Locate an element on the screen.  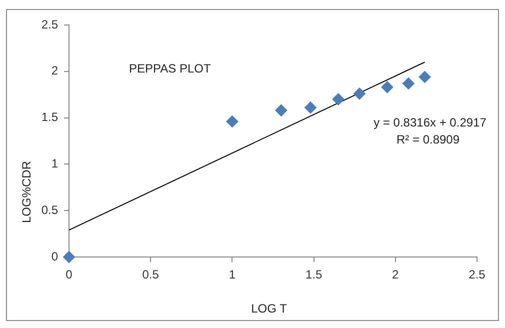
y-tick-label: 2 is located at coordinates (54, 71).